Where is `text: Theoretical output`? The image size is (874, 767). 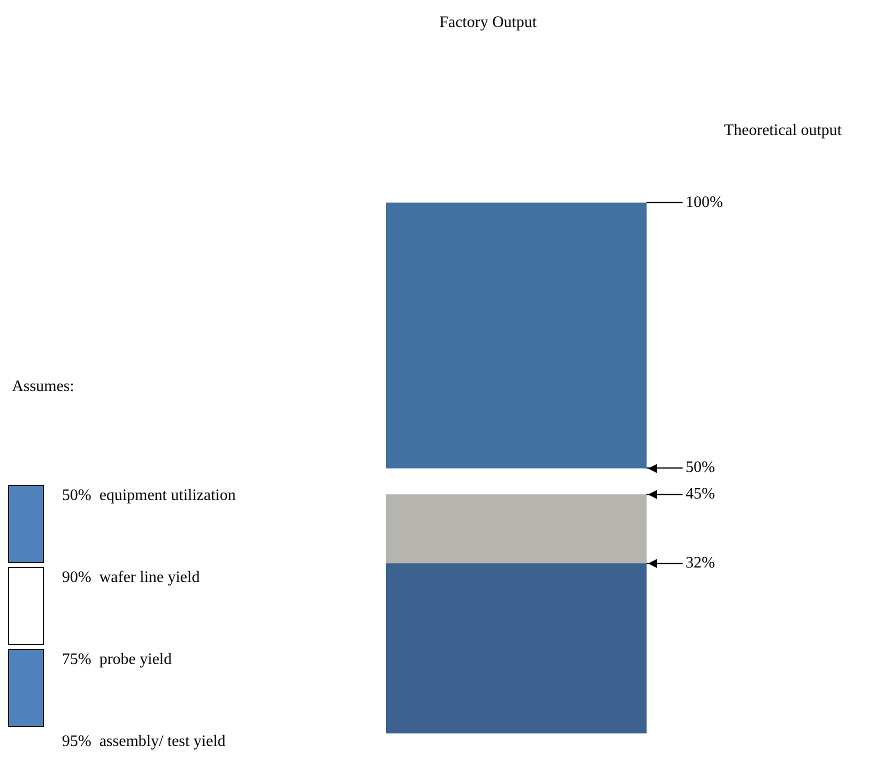 text: Theoretical output is located at coordinates (783, 131).